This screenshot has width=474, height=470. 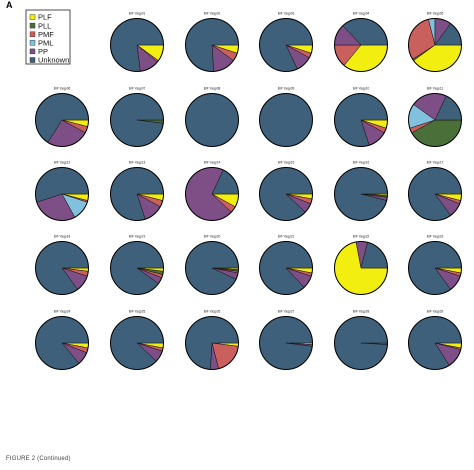 I want to click on pie-7: BIF Yaqp07, so click(x=137, y=117).